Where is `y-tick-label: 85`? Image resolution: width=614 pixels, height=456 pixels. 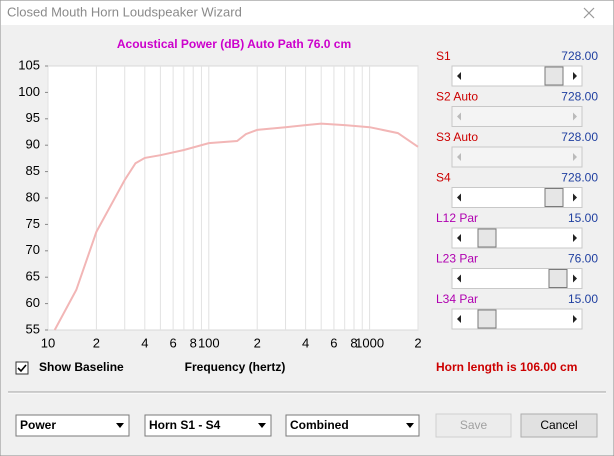 y-tick-label: 85 is located at coordinates (33, 170).